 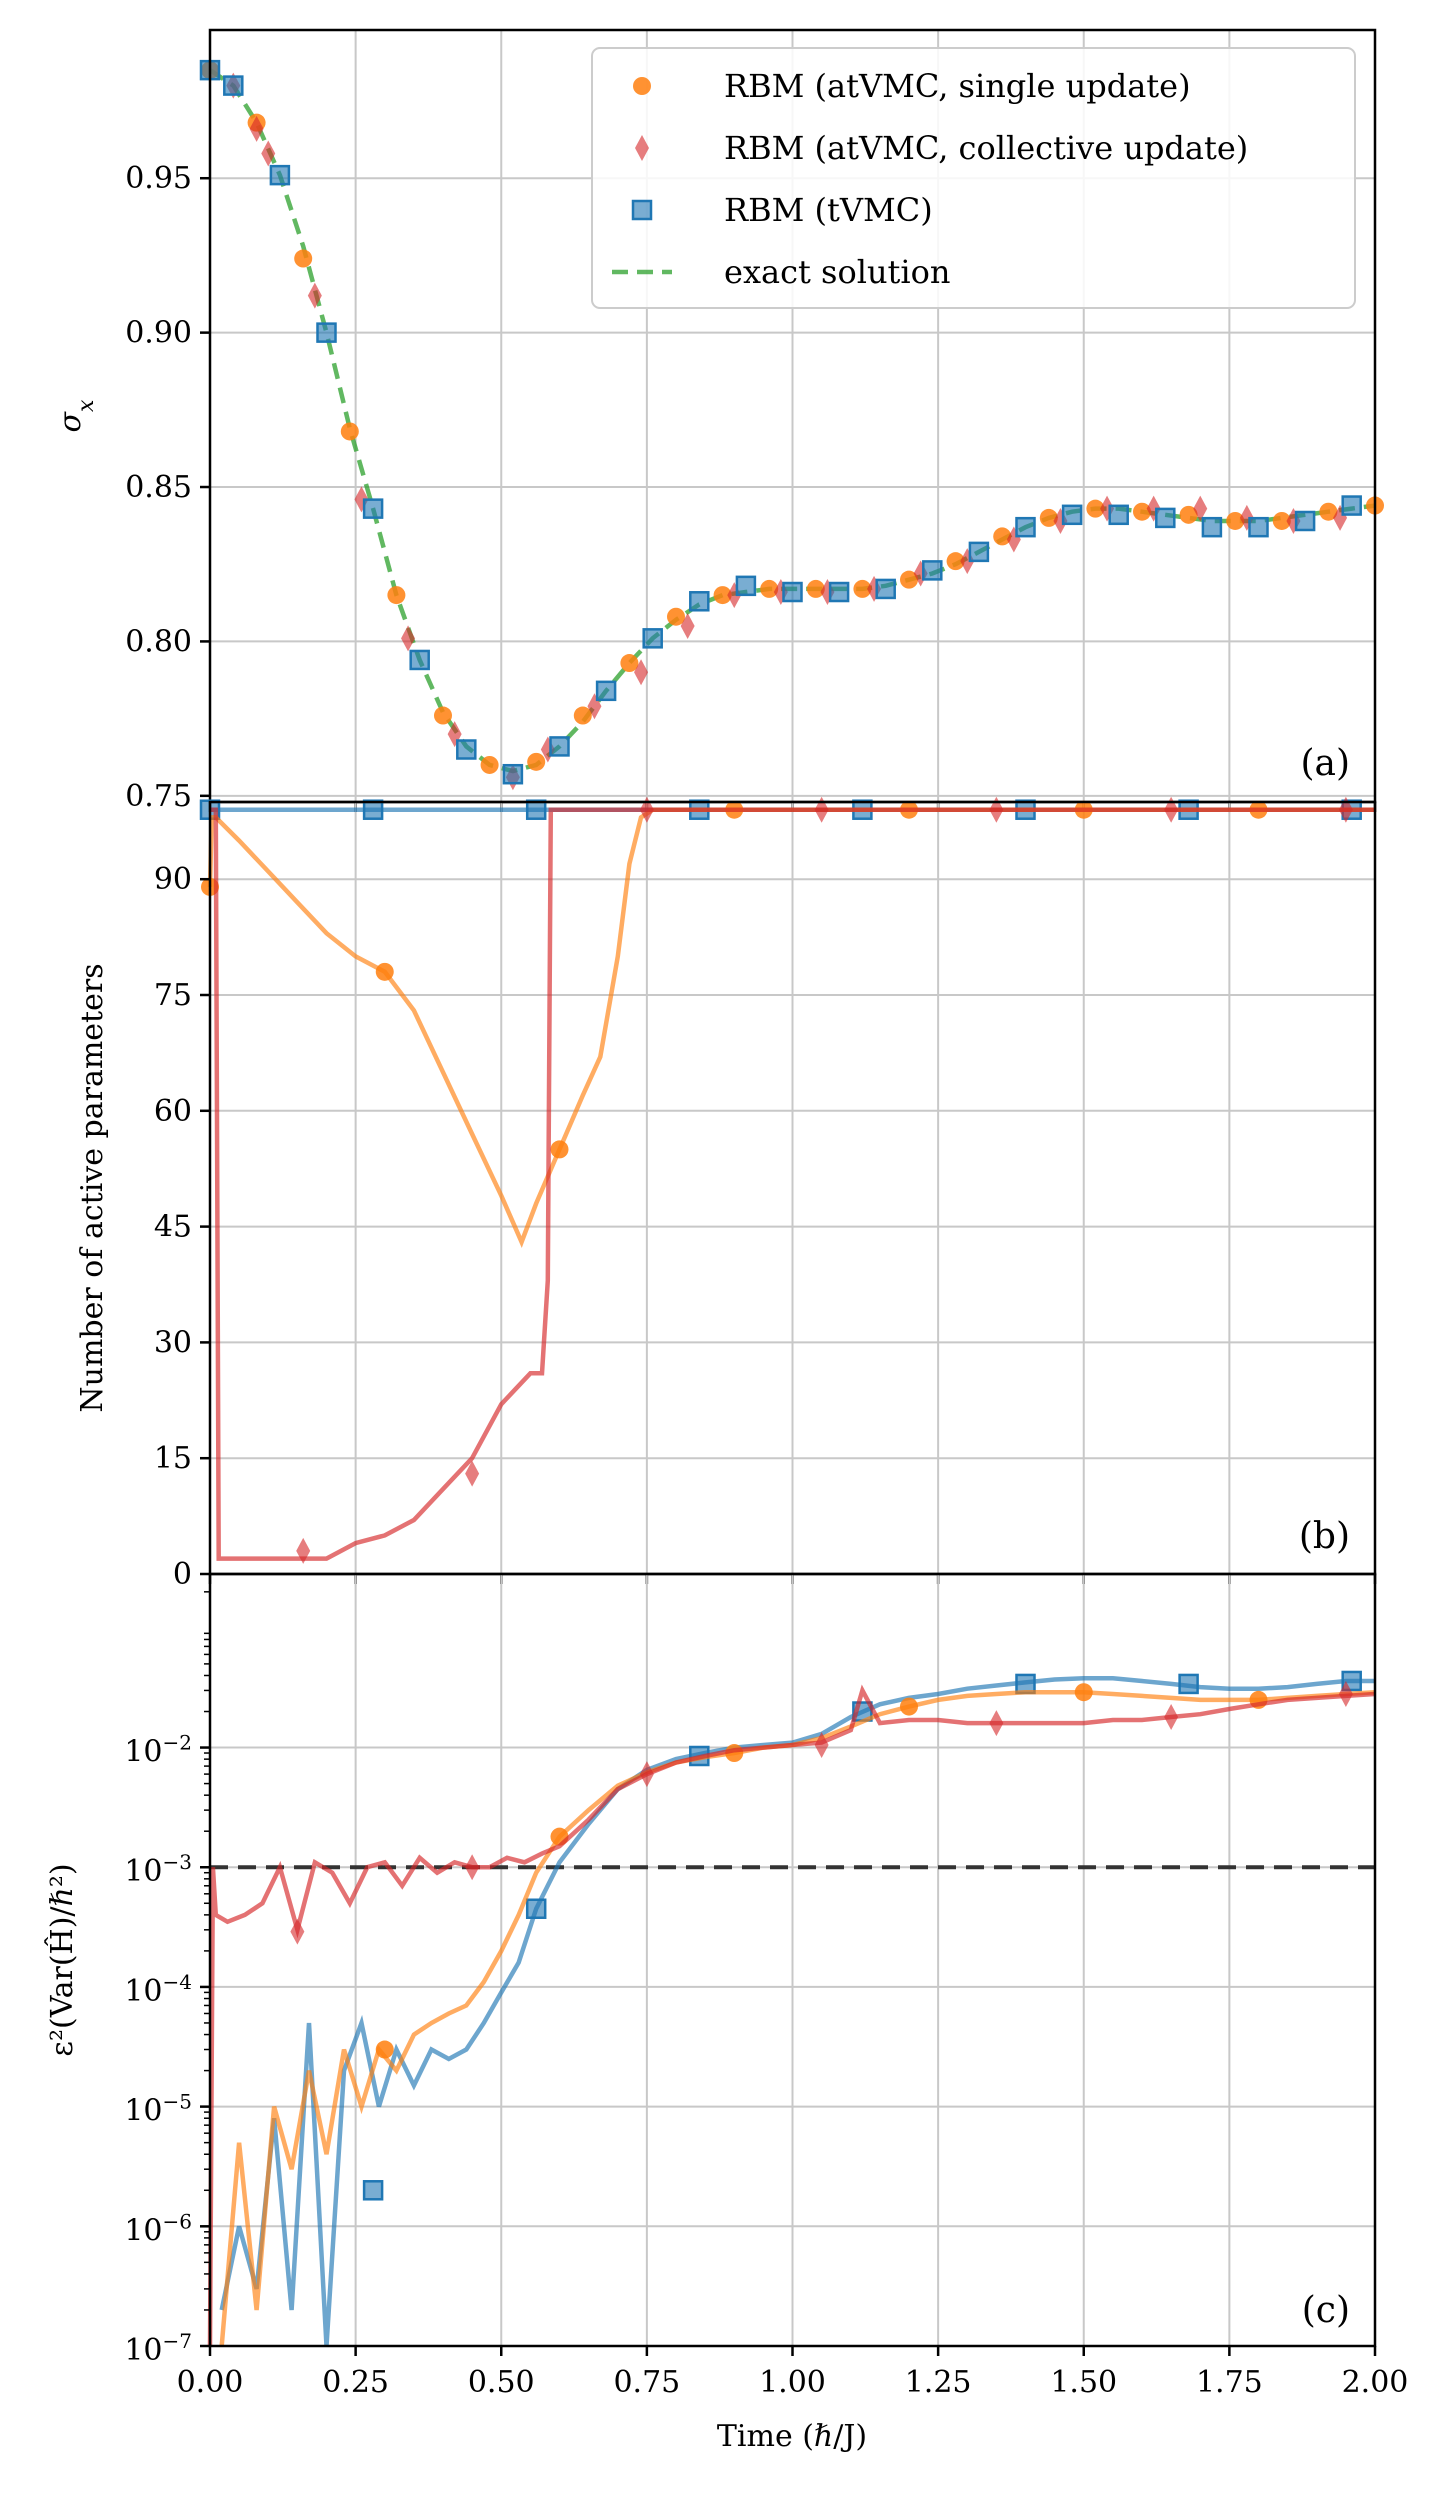 What do you see at coordinates (642, 86) in the screenshot?
I see `legend-single-swatch` at bounding box center [642, 86].